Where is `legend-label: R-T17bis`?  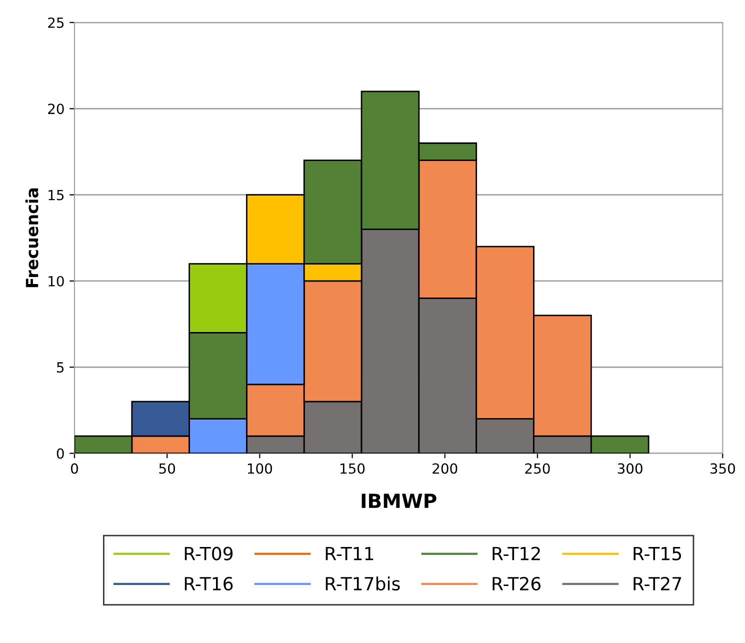
legend-label: R-T17bis is located at coordinates (363, 583).